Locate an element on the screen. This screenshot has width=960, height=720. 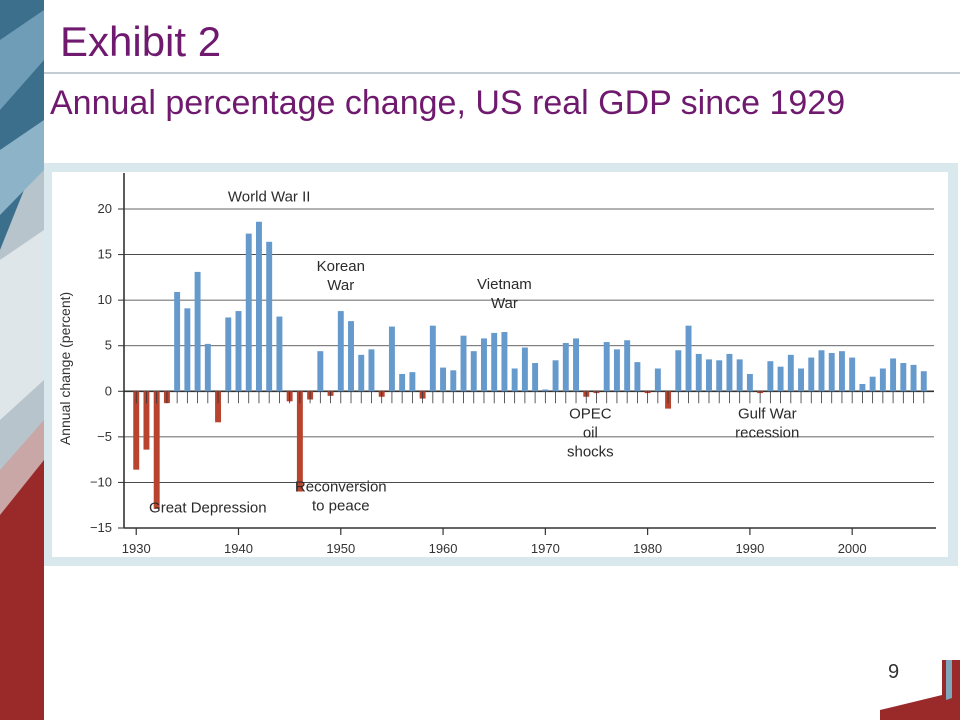
bar-1971 is located at coordinates (555, 376).